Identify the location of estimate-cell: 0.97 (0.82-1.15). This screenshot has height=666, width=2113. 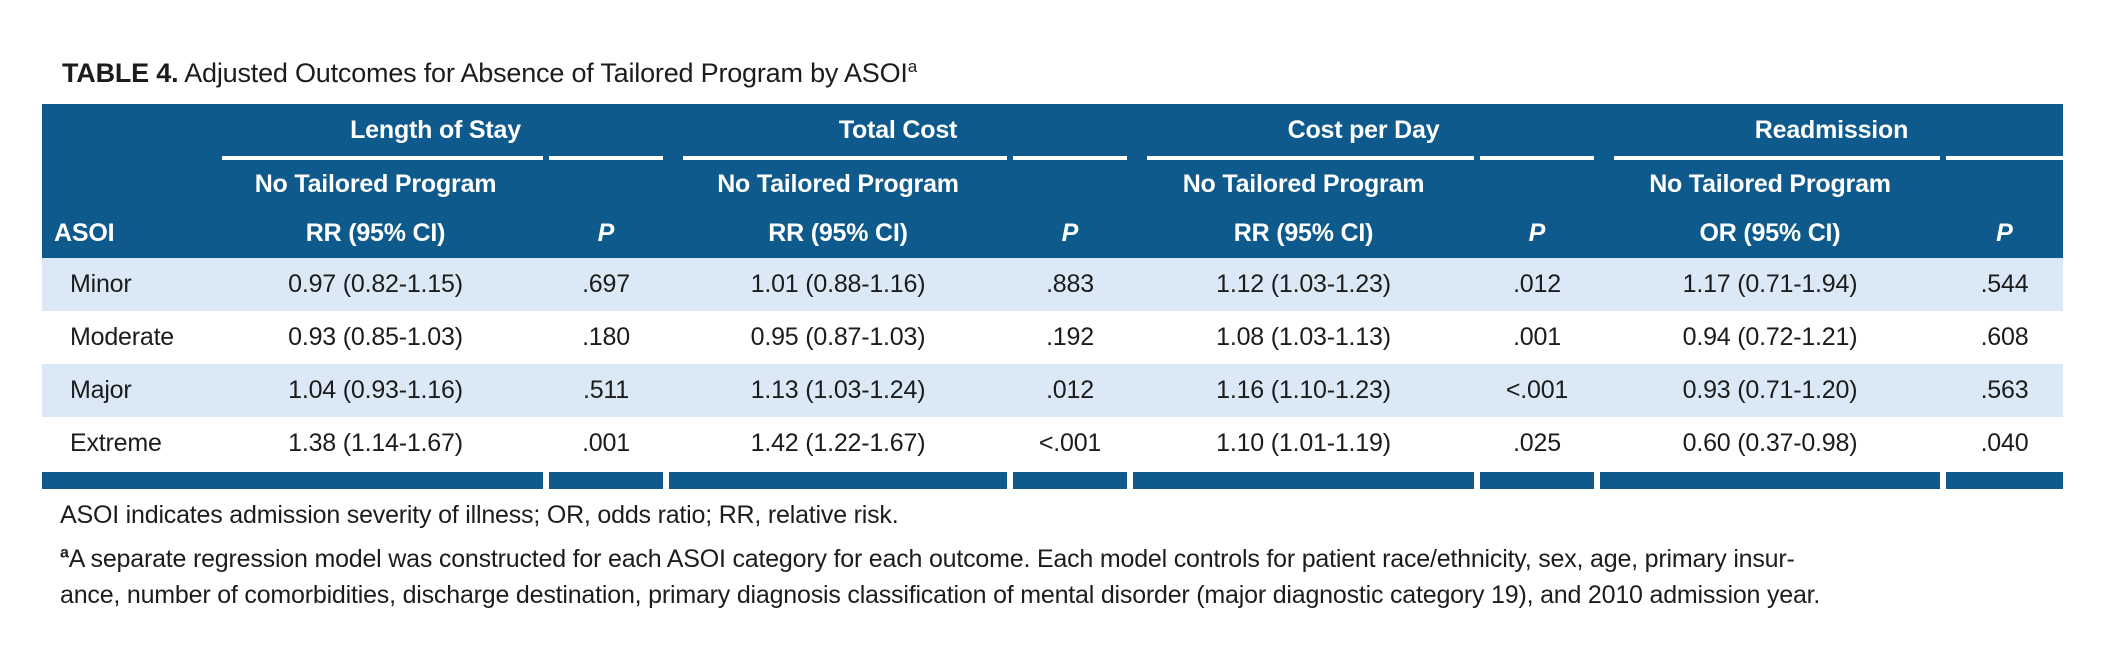
(375, 284).